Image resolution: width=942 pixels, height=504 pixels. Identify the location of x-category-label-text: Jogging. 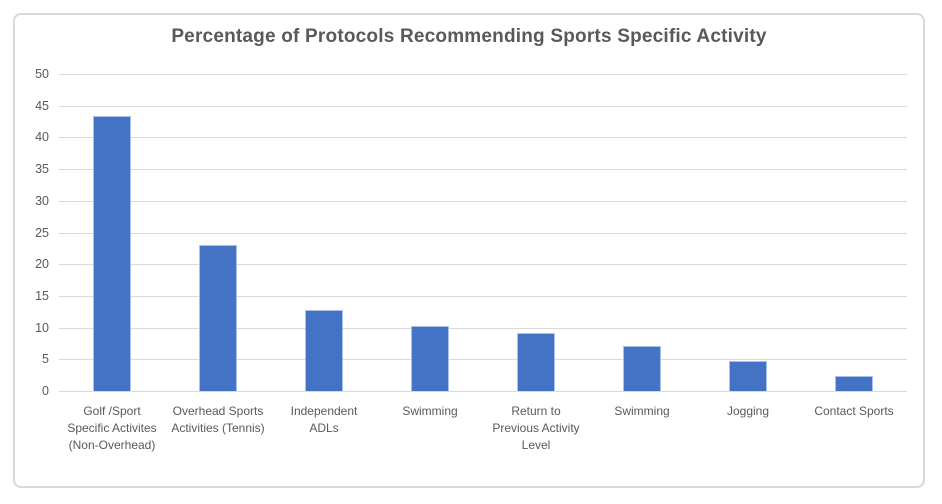
(748, 411).